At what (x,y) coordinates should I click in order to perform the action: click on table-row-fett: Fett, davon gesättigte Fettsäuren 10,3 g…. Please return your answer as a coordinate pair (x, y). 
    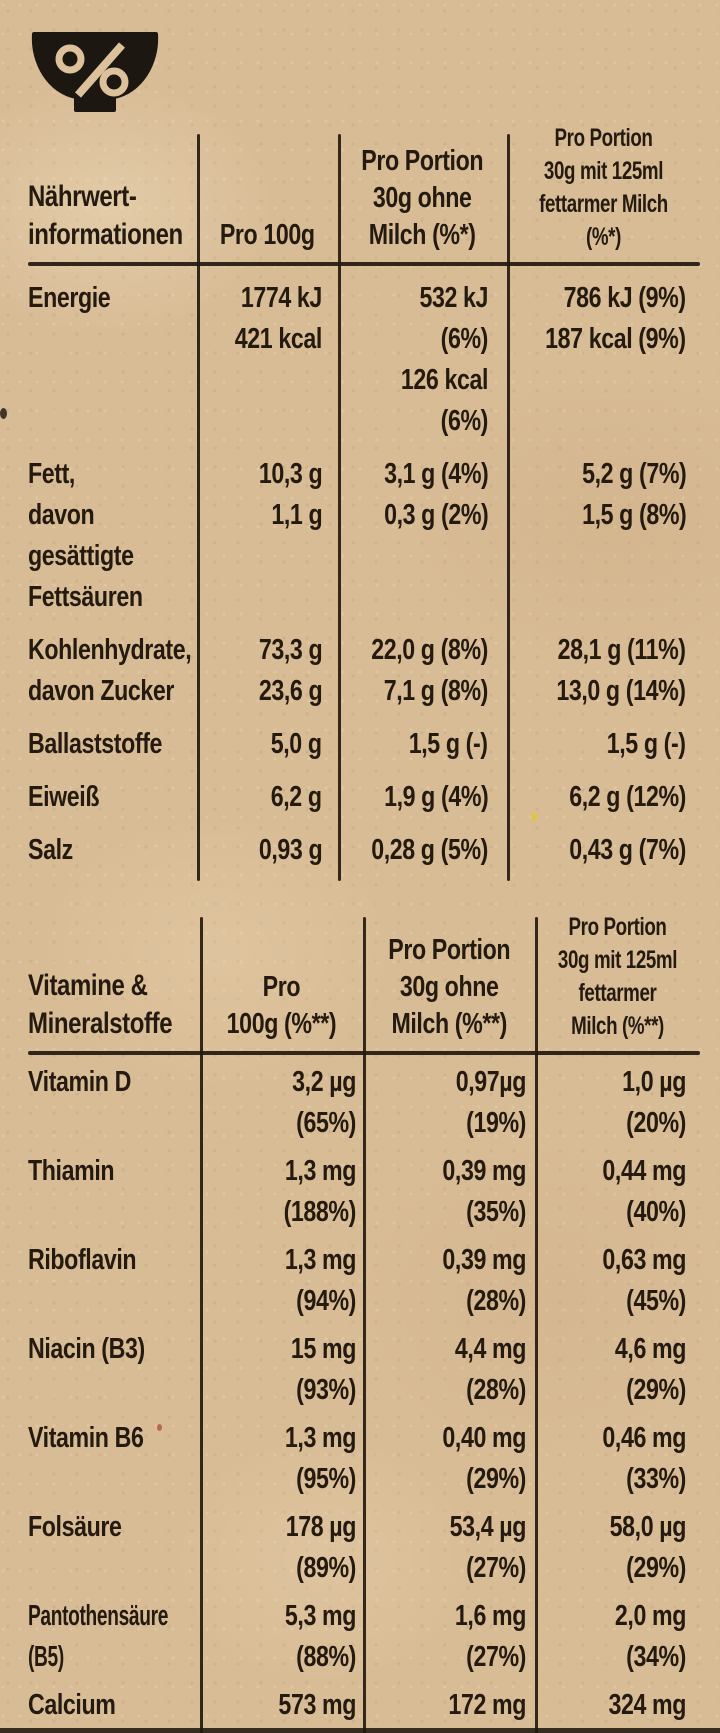
    Looking at the image, I should click on (357, 535).